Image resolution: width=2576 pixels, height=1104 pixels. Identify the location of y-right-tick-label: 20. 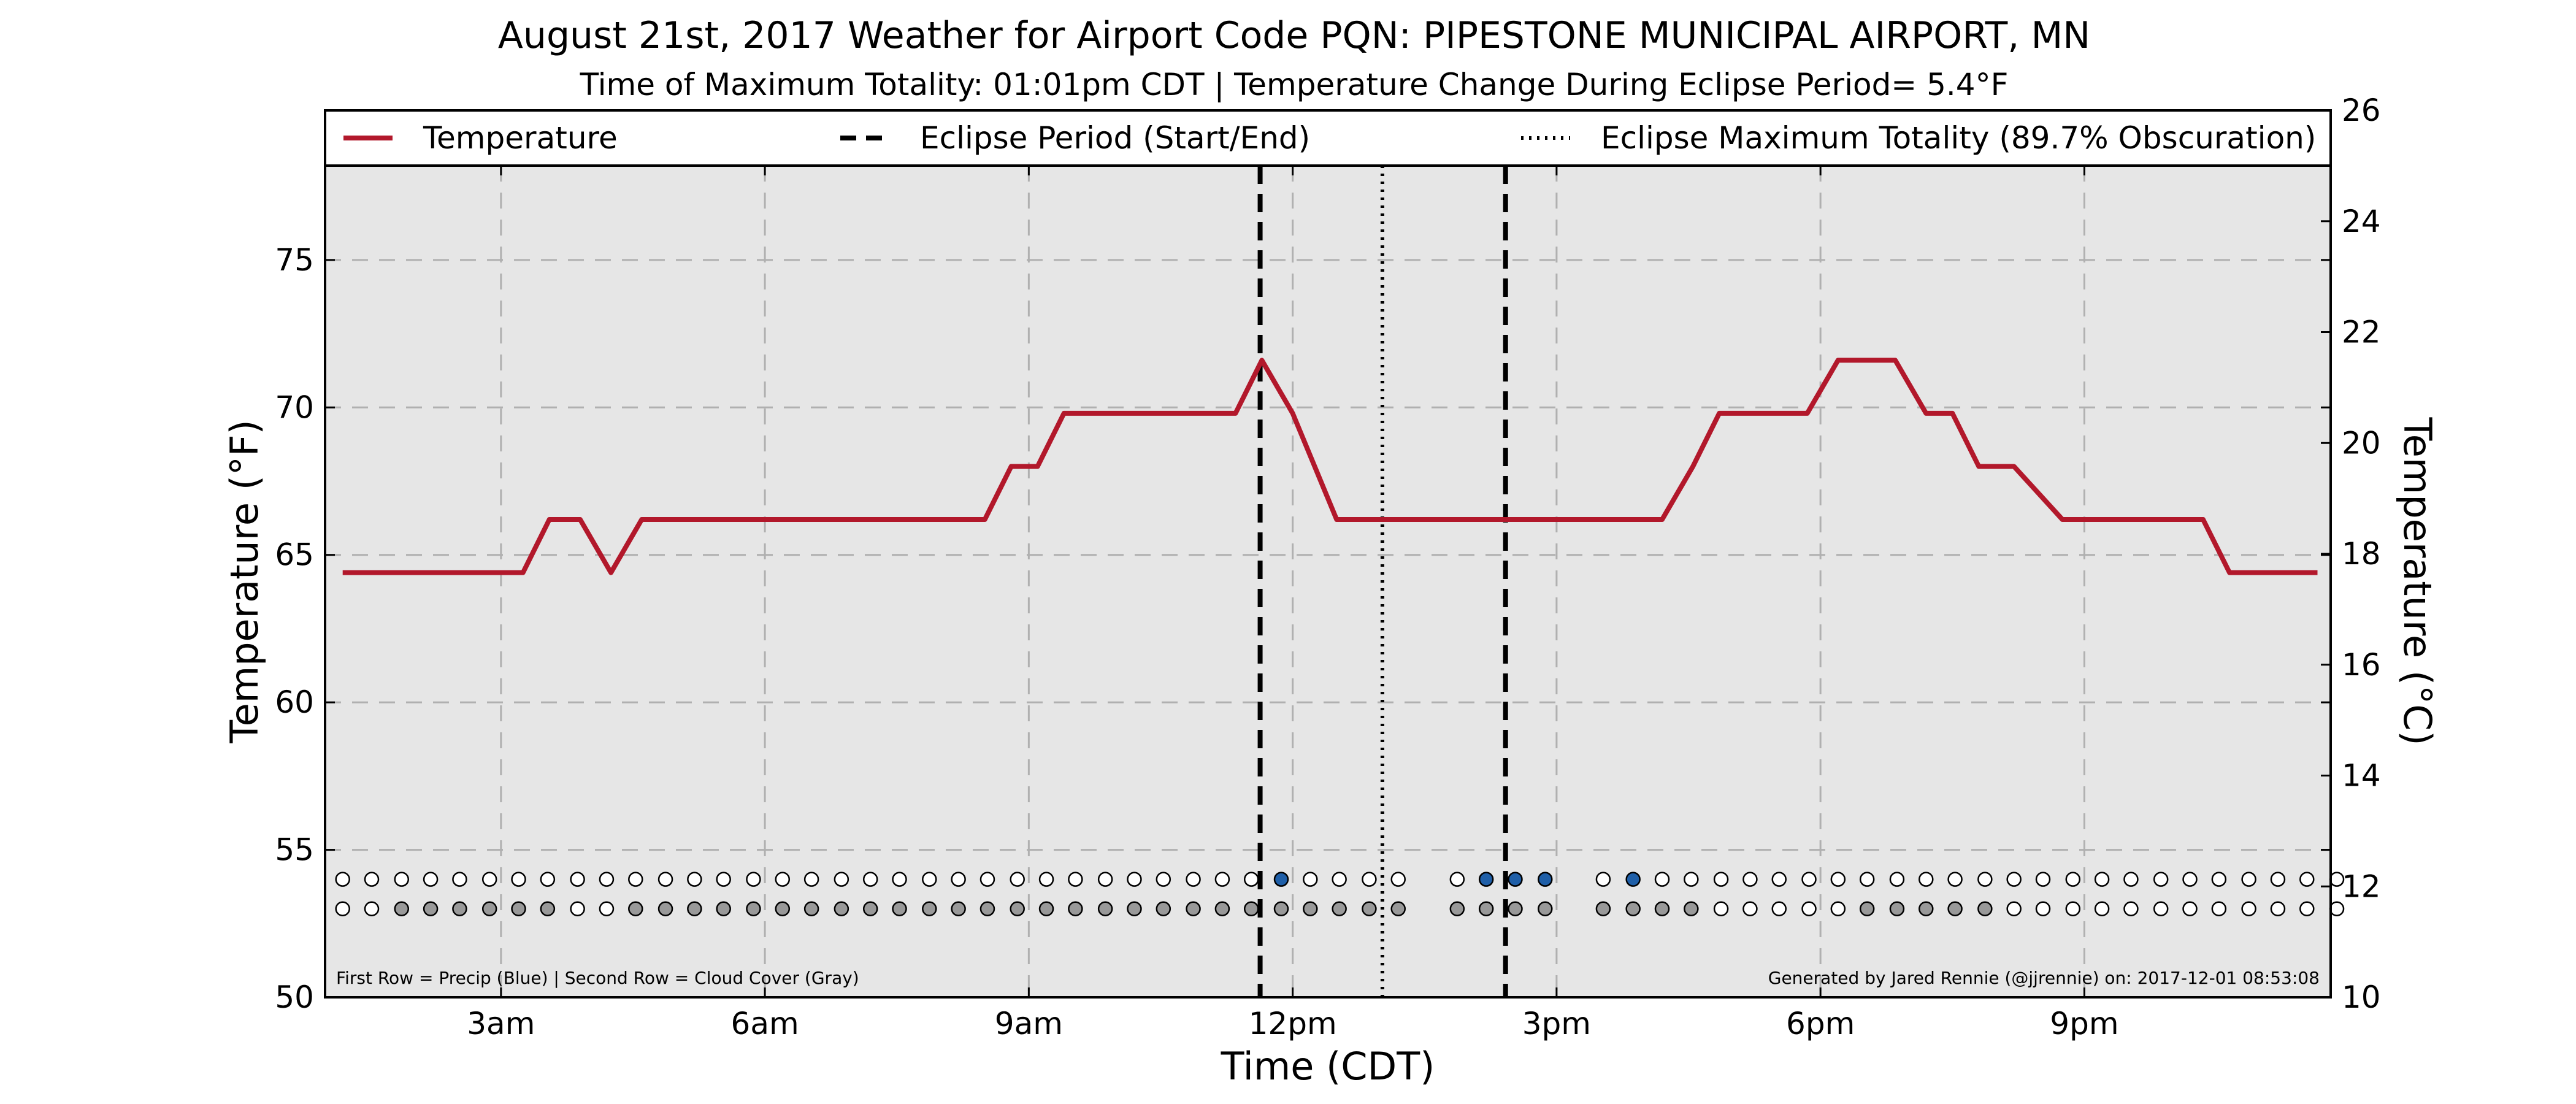
(2361, 443).